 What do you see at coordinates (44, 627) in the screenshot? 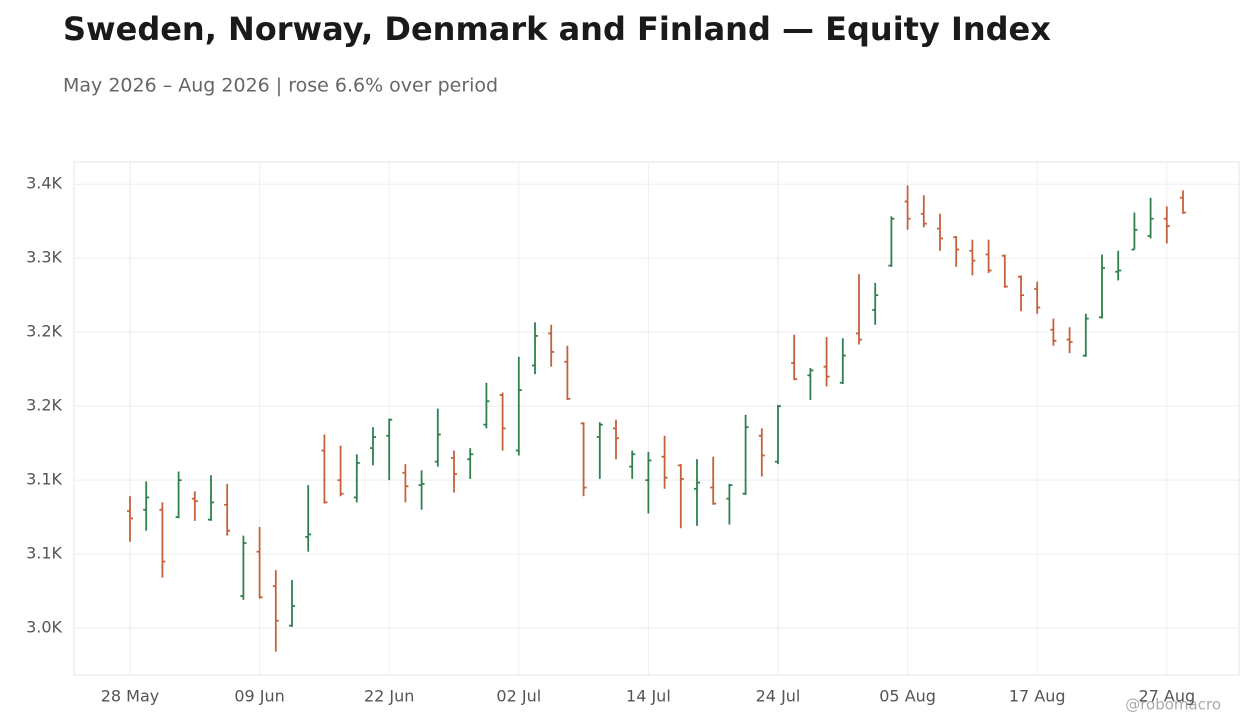
I see `y-tick-label: 3.0K` at bounding box center [44, 627].